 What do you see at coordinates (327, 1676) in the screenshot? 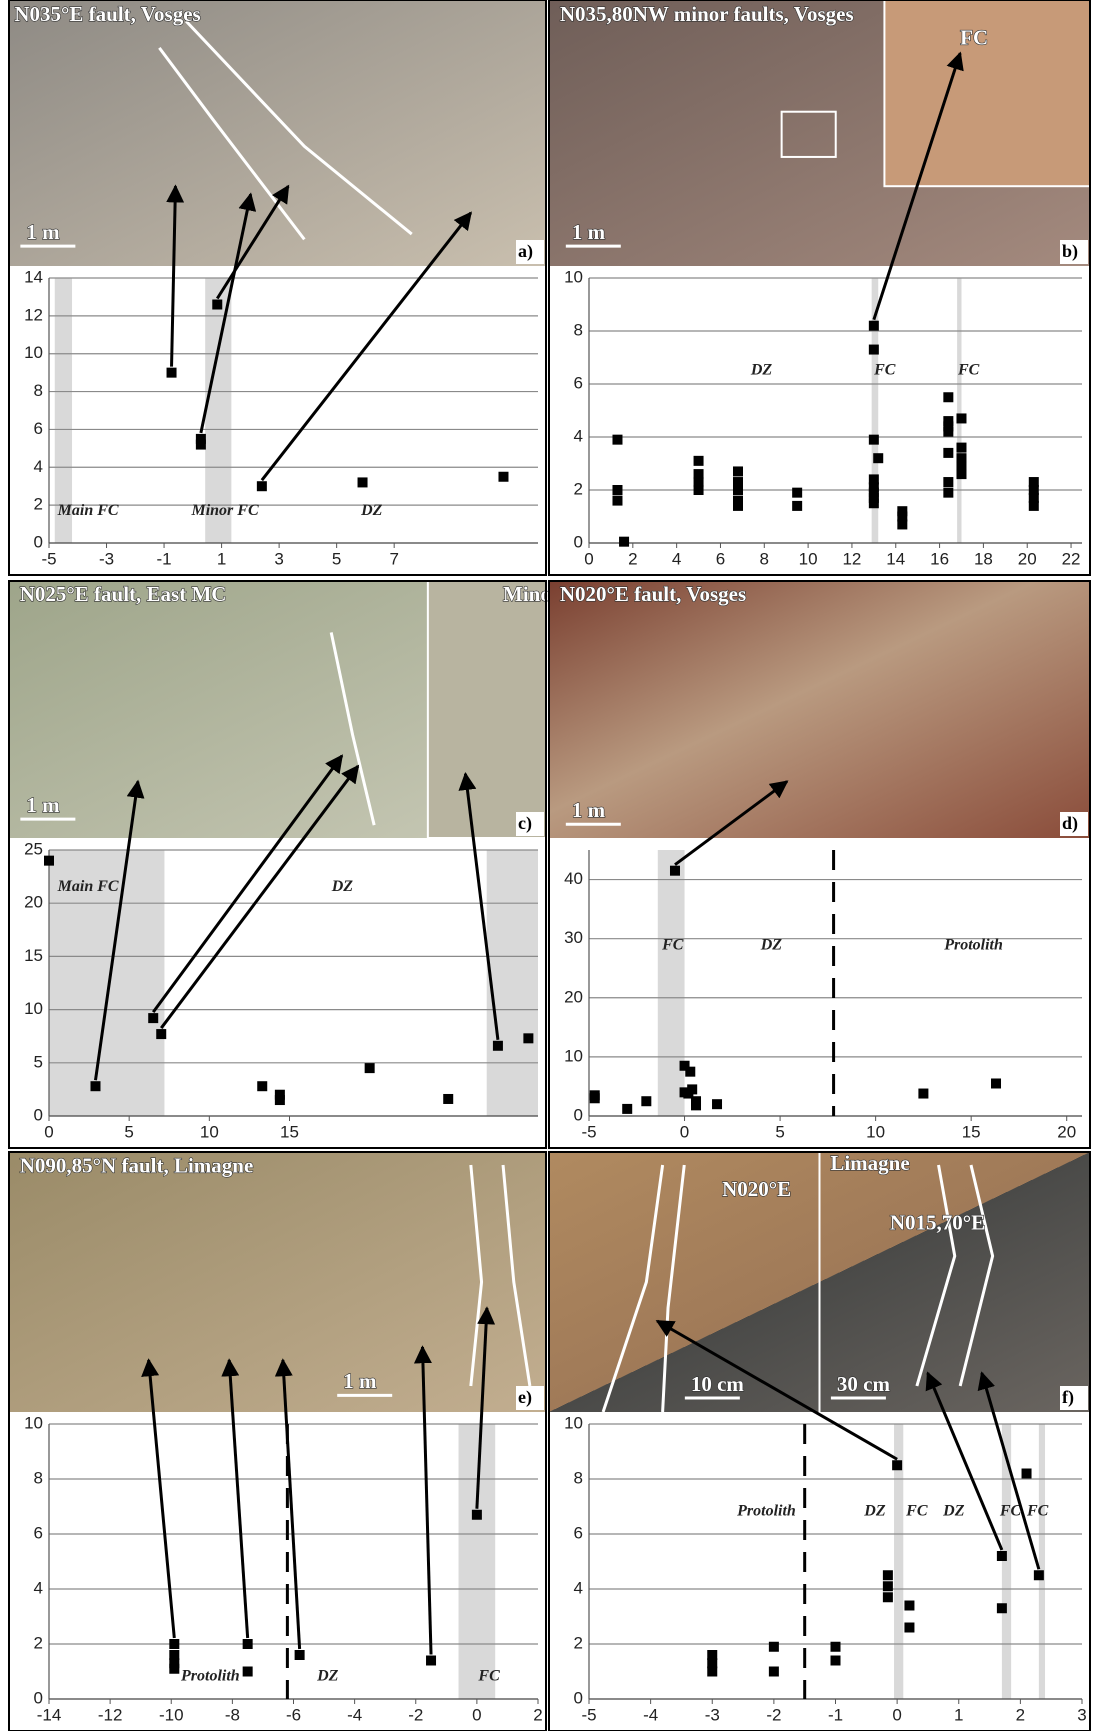
I see `zone-label: DZ` at bounding box center [327, 1676].